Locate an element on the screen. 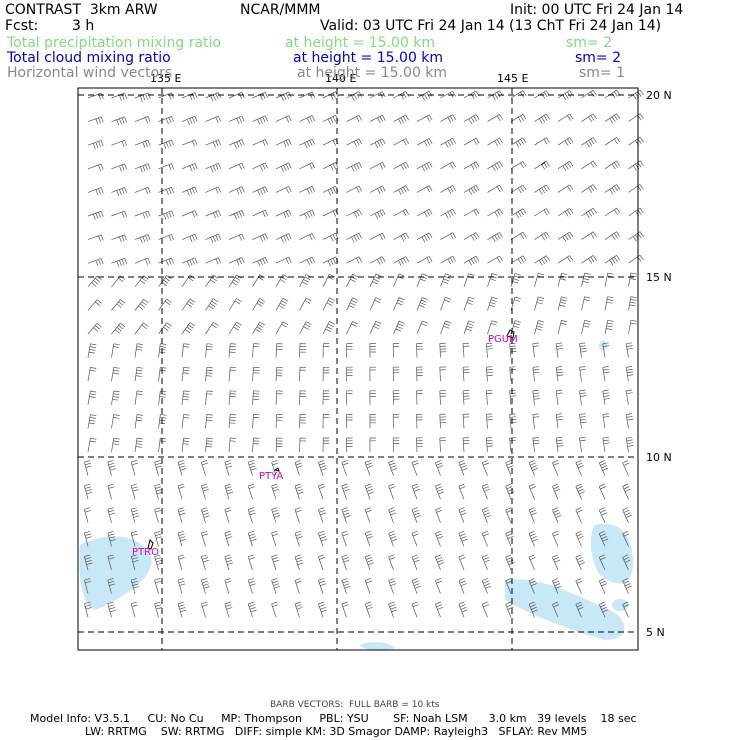  cloud-patch-se is located at coordinates (565, 609).